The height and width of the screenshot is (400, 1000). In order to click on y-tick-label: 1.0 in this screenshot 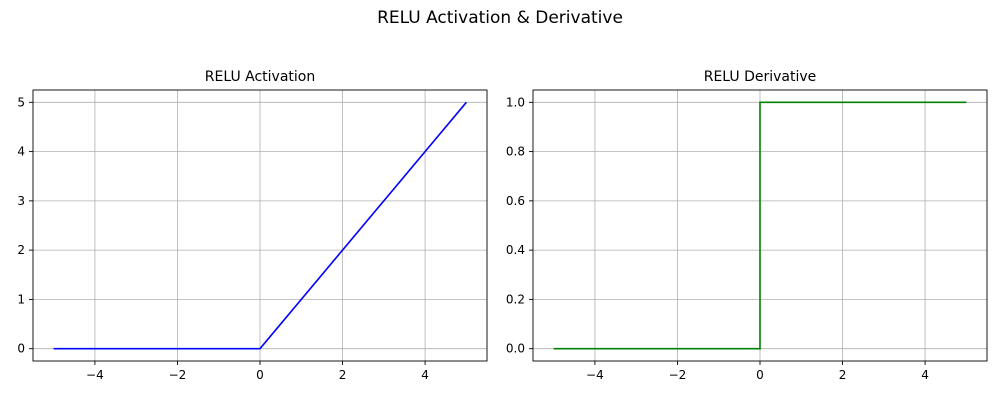, I will do `click(515, 102)`.